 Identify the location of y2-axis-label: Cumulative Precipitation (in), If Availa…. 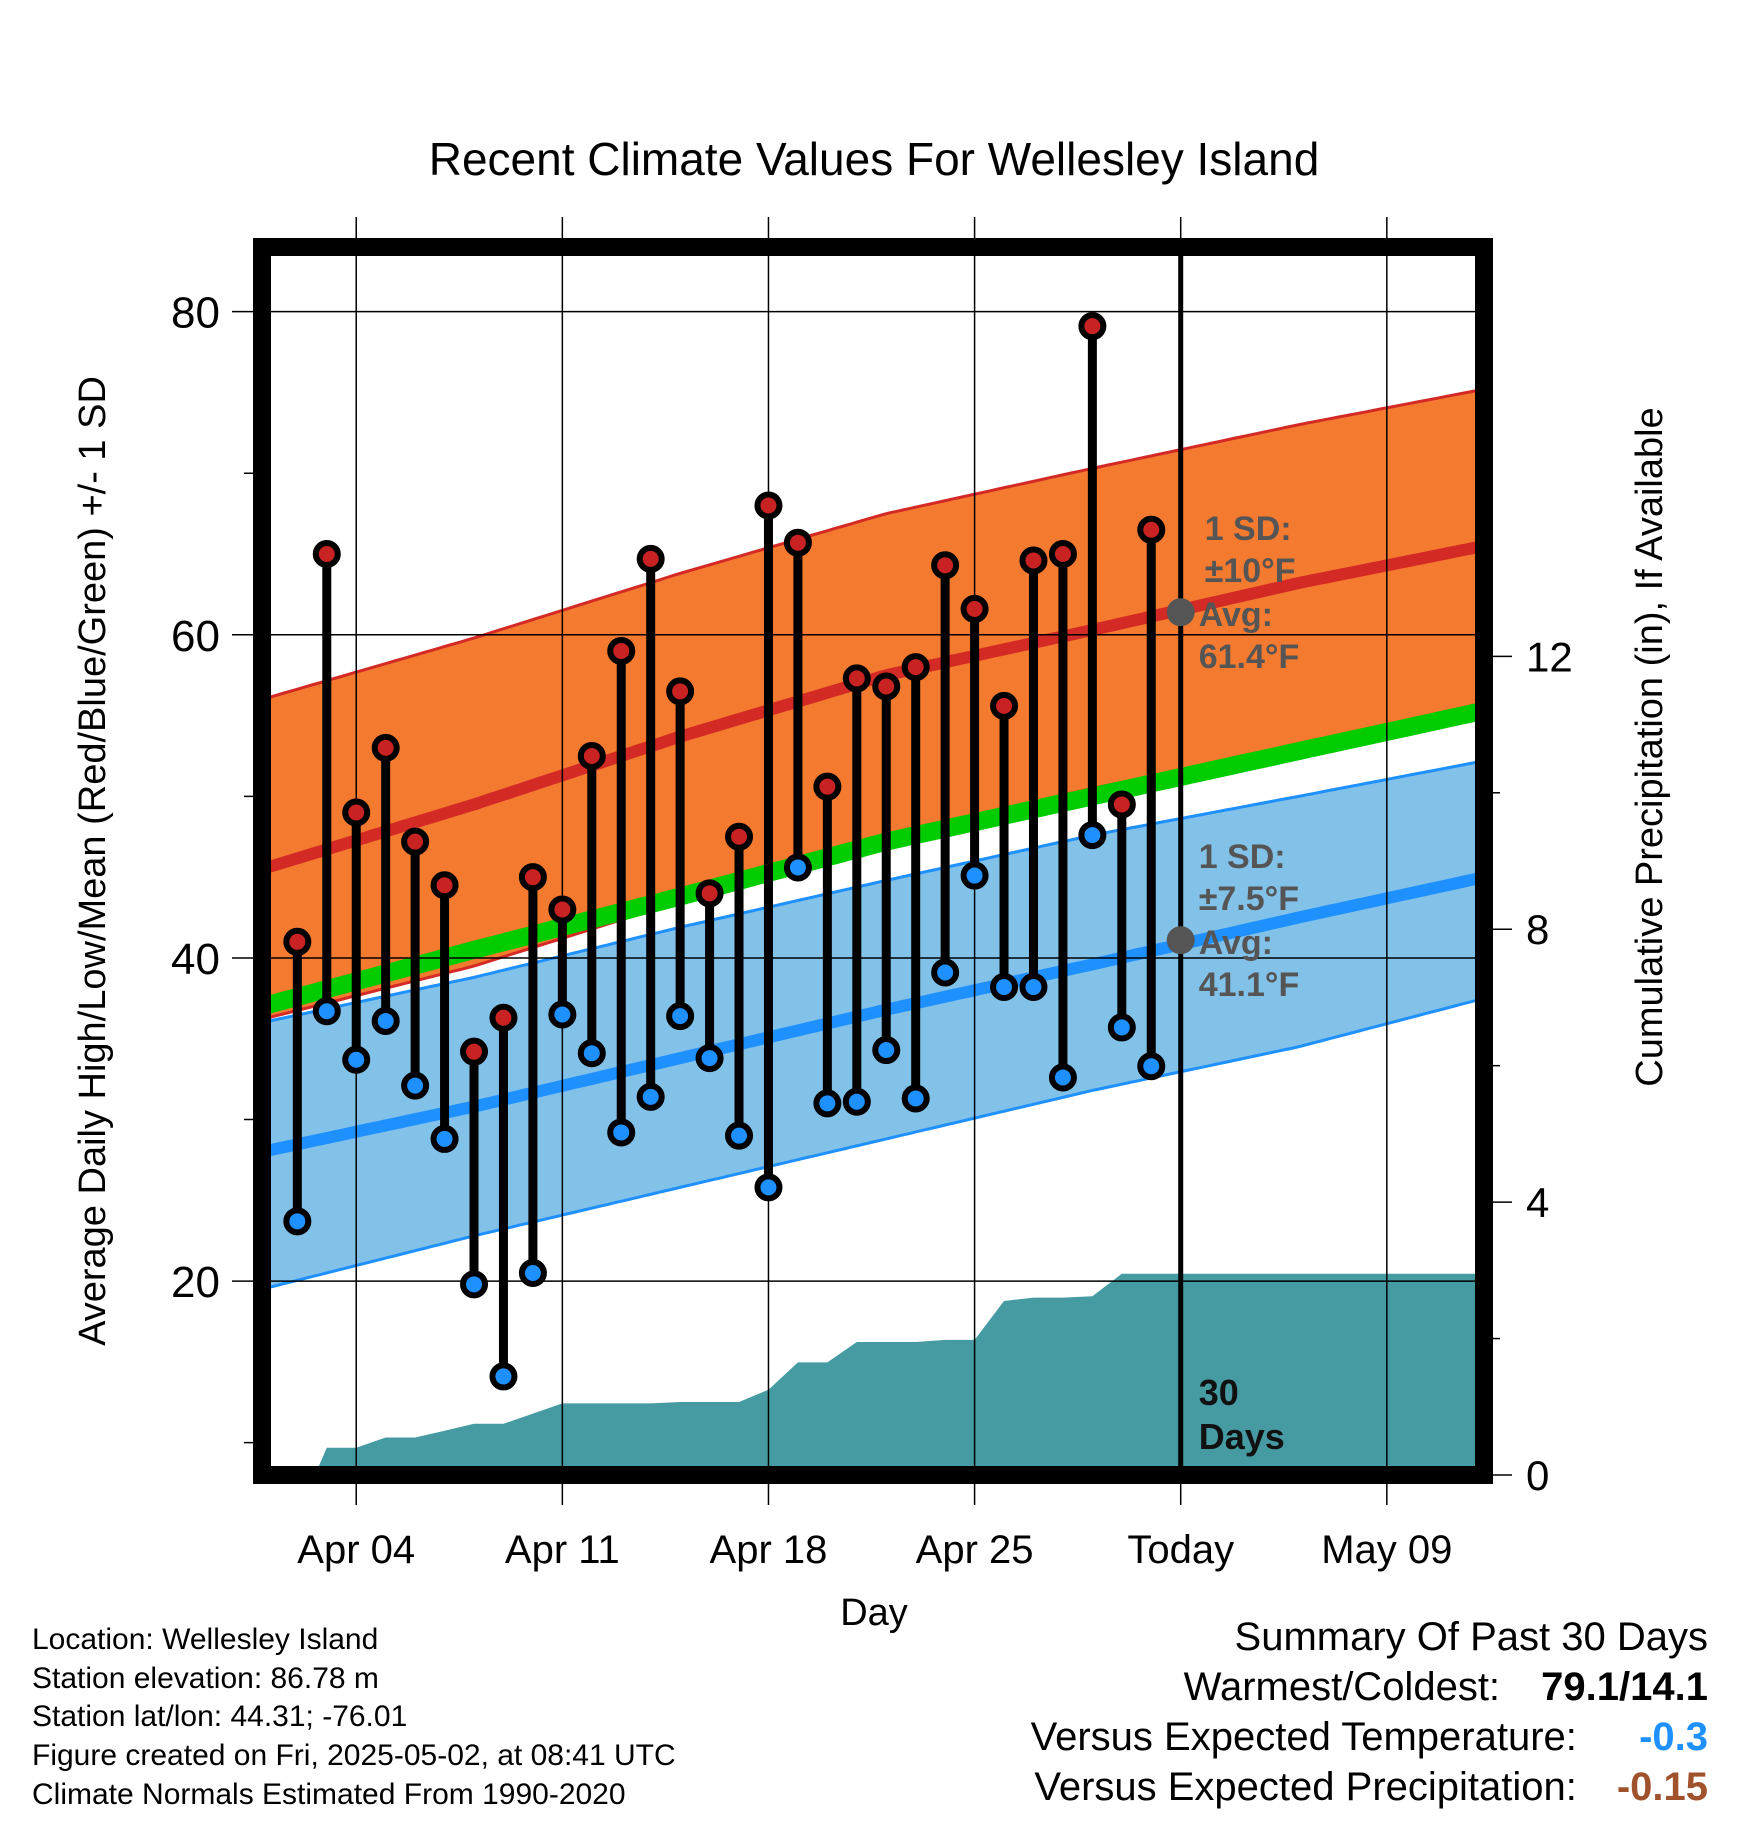
(1650, 746).